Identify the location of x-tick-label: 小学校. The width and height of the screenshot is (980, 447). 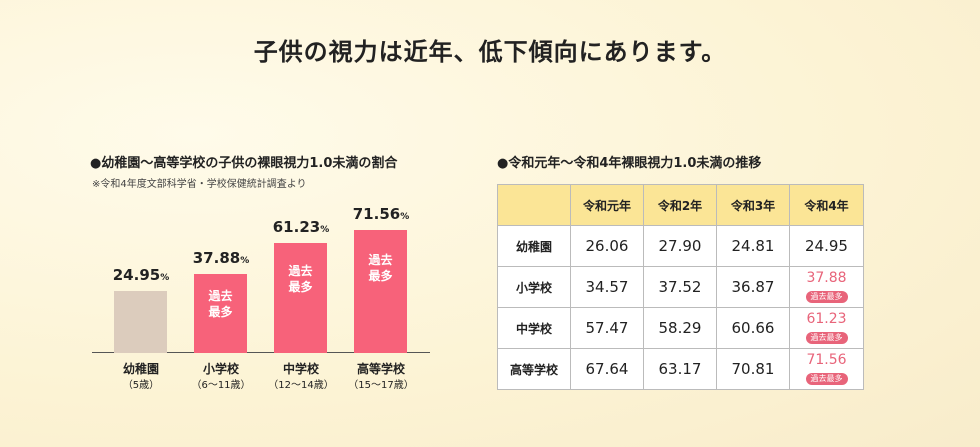
(220, 369).